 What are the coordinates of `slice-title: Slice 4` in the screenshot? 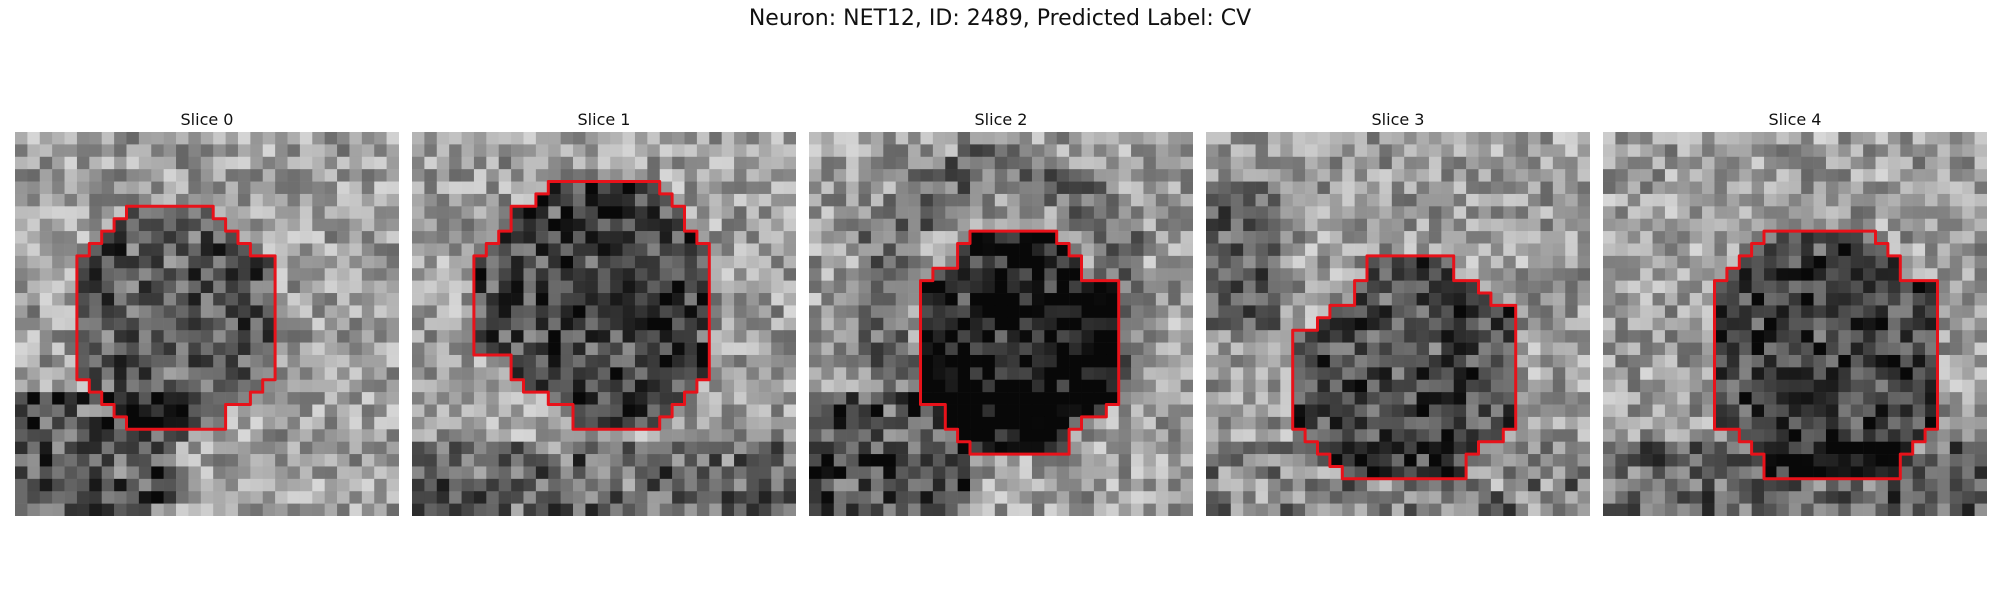 It's located at (1795, 119).